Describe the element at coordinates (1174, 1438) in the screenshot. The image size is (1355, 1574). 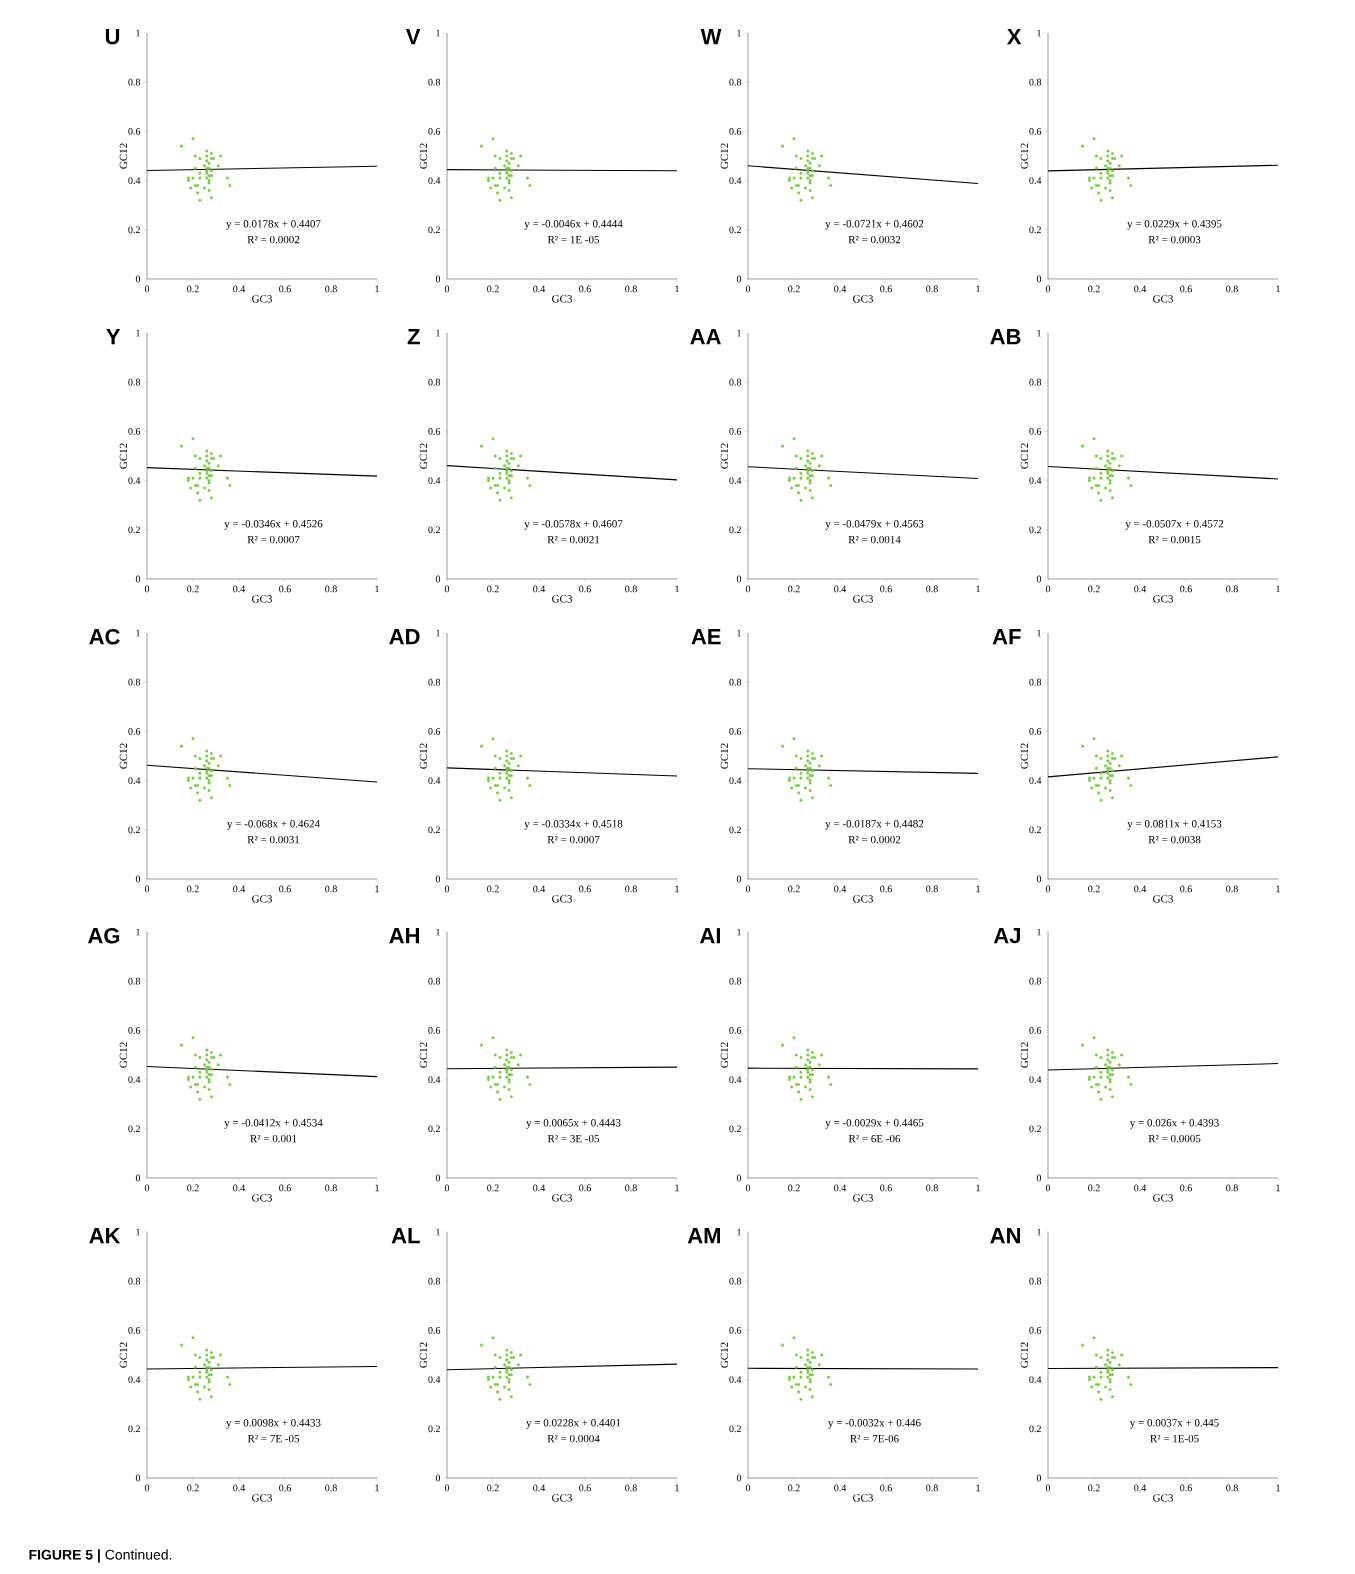
I see `annotation: R² = 1E-05` at that location.